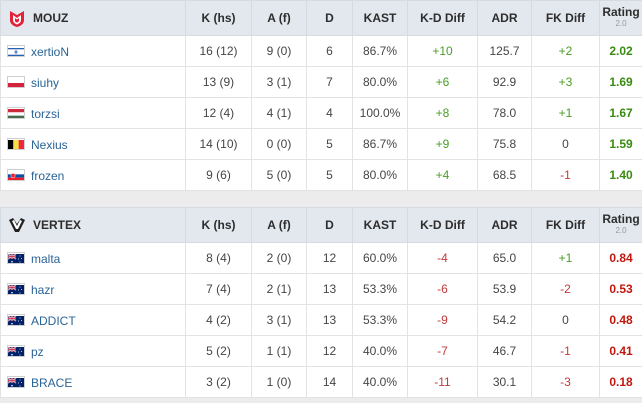  Describe the element at coordinates (321, 113) in the screenshot. I see `player-row: torzsi 12 (4) 4 (1) 4 100.0% +8 78.0 +1 1.67` at that location.